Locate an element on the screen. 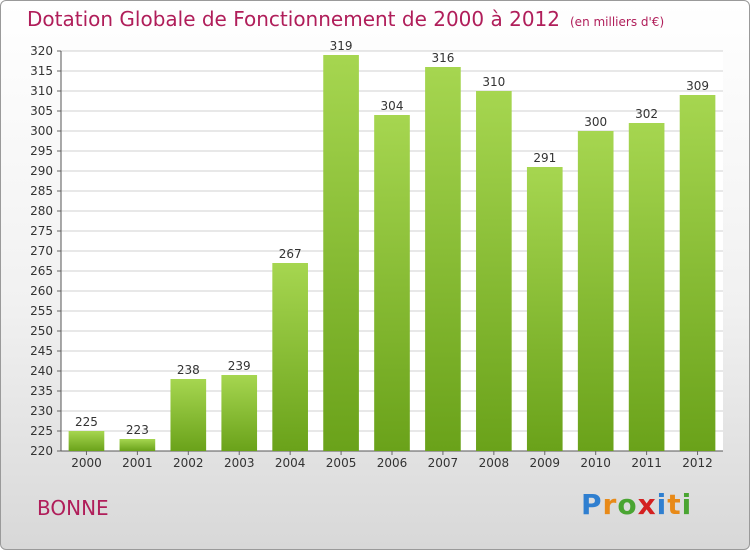  y-tick-label: 255 is located at coordinates (41, 311).